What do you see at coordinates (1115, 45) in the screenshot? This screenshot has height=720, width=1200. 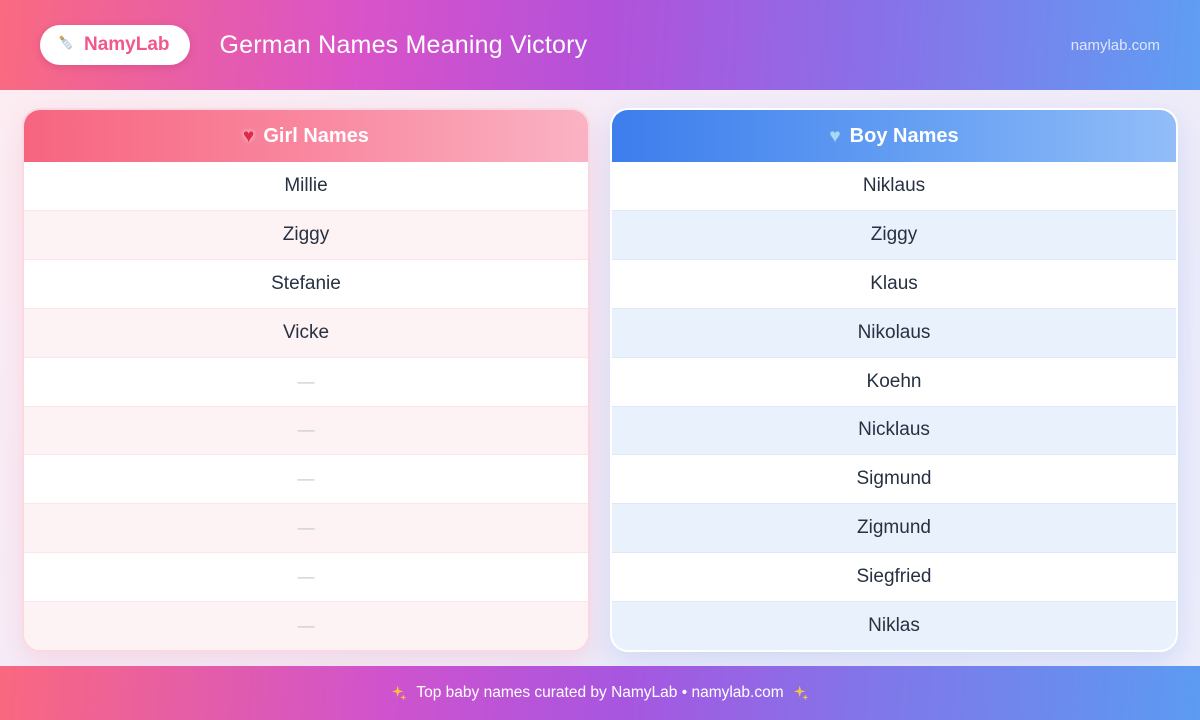 I see `site-url: namylab.com` at bounding box center [1115, 45].